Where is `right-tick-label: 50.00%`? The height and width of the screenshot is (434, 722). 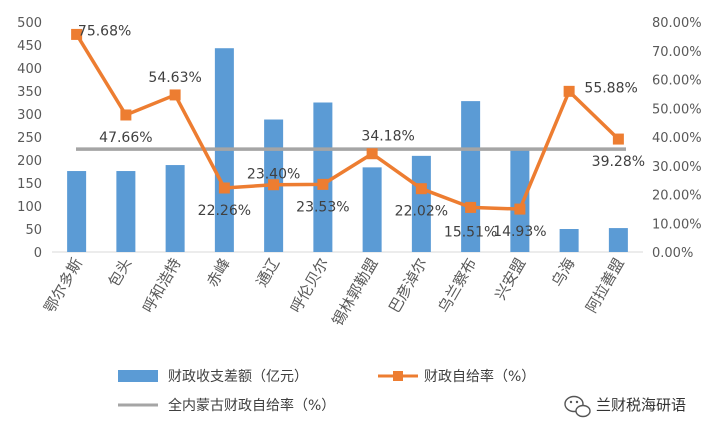 right-tick-label: 50.00% is located at coordinates (677, 109).